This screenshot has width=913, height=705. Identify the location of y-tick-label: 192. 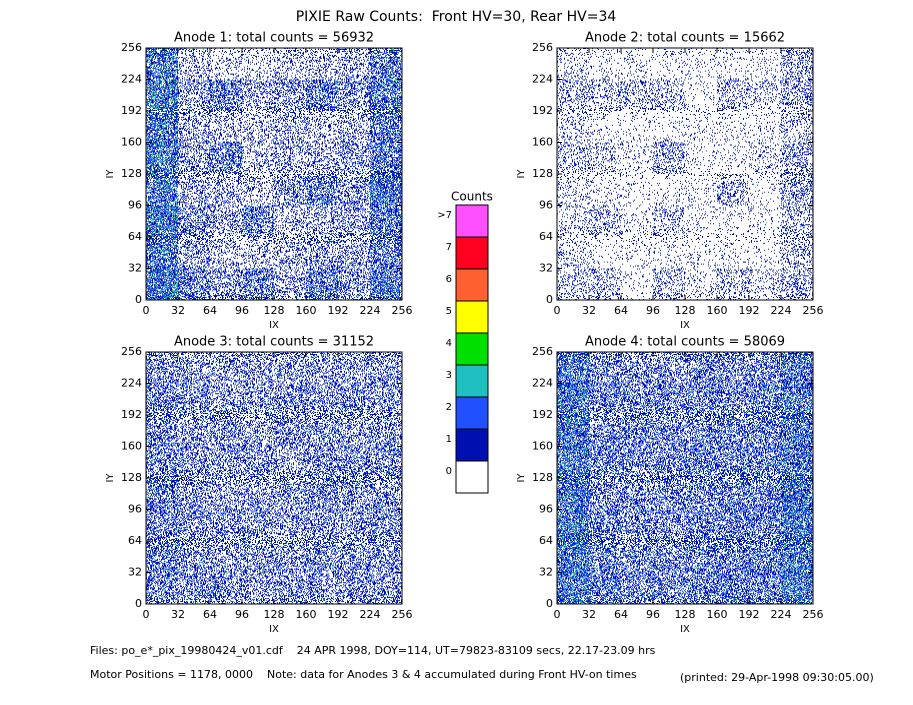
(542, 110).